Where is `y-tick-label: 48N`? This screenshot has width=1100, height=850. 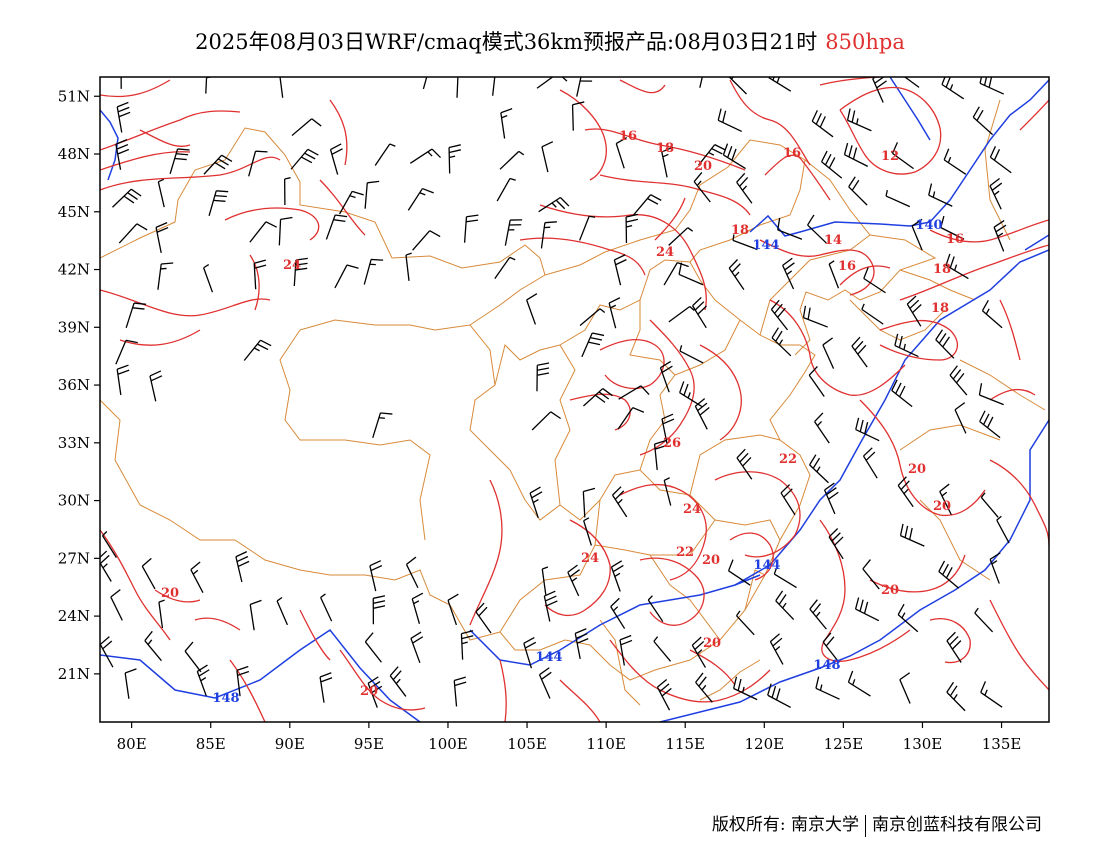 y-tick-label: 48N is located at coordinates (74, 154).